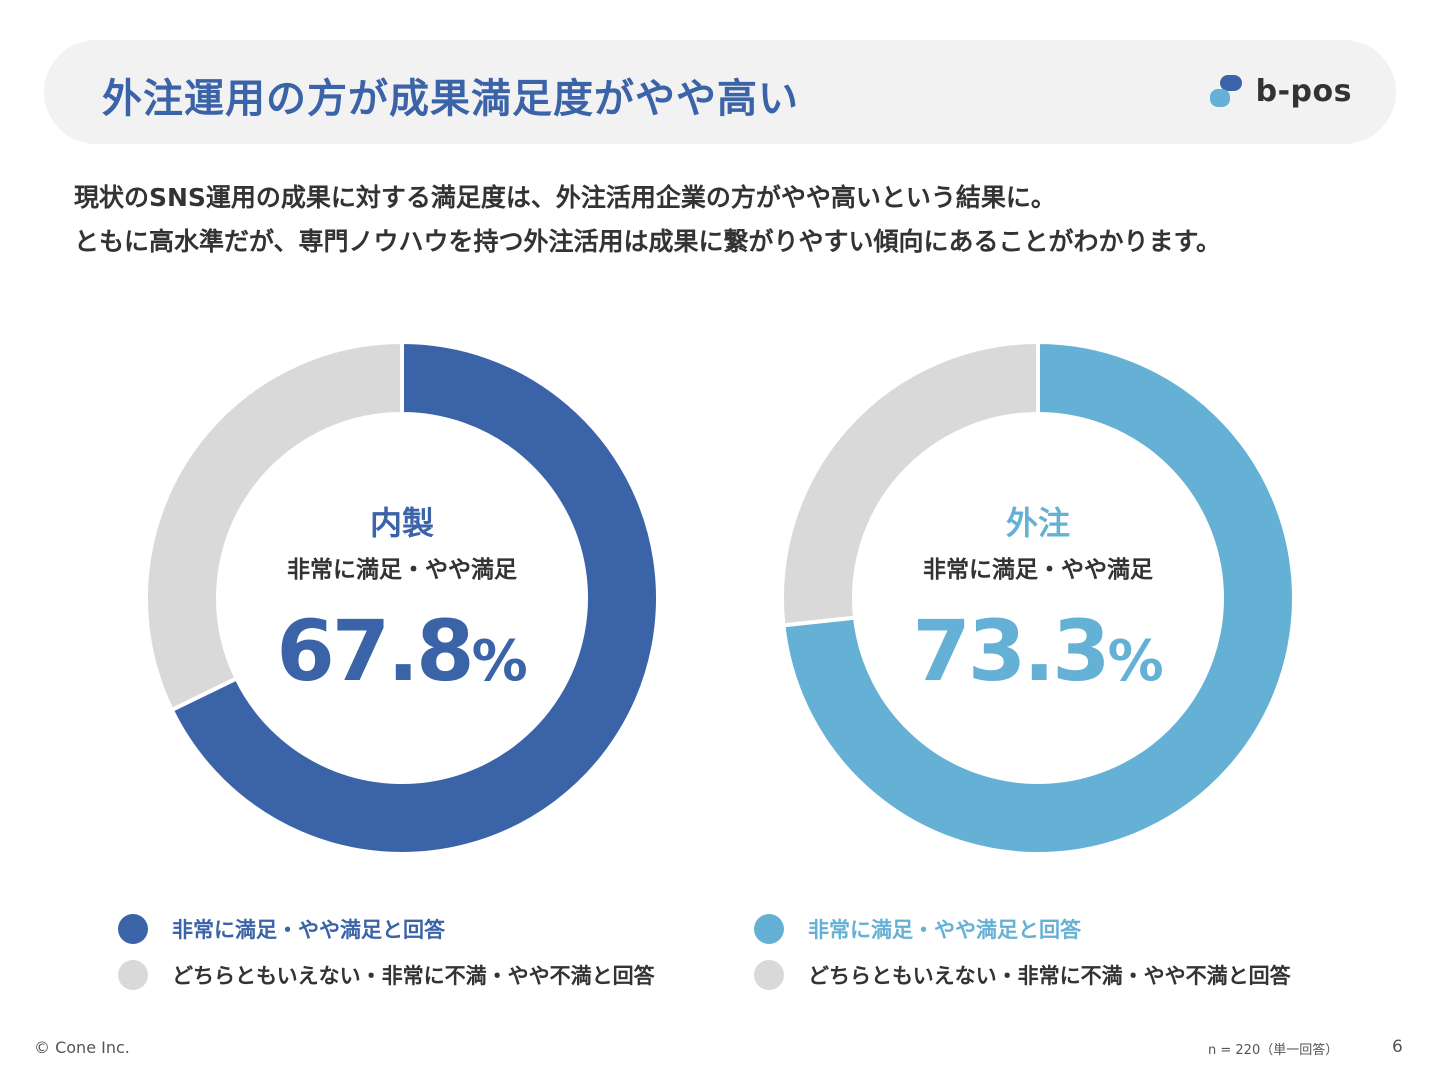 Image resolution: width=1440 pixels, height=1080 pixels. I want to click on brand-logo: b-pos, so click(1280, 91).